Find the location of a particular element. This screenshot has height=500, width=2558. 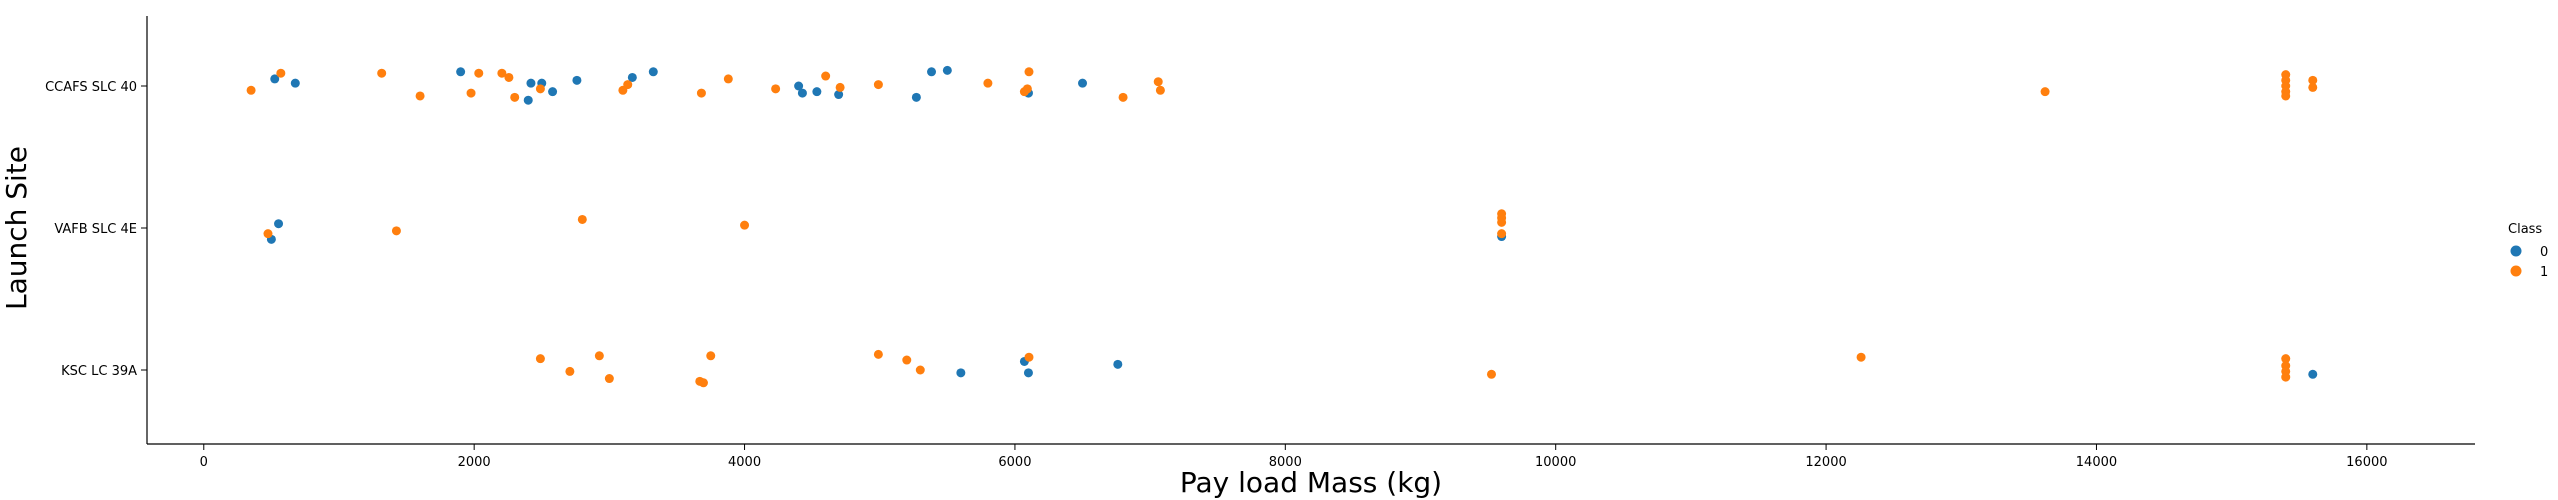

x-tick-label: 14000 is located at coordinates (2096, 462).